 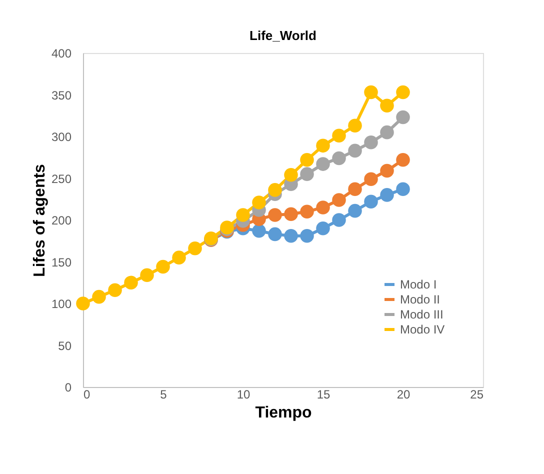 What do you see at coordinates (283, 35) in the screenshot?
I see `chart-title: Life_World` at bounding box center [283, 35].